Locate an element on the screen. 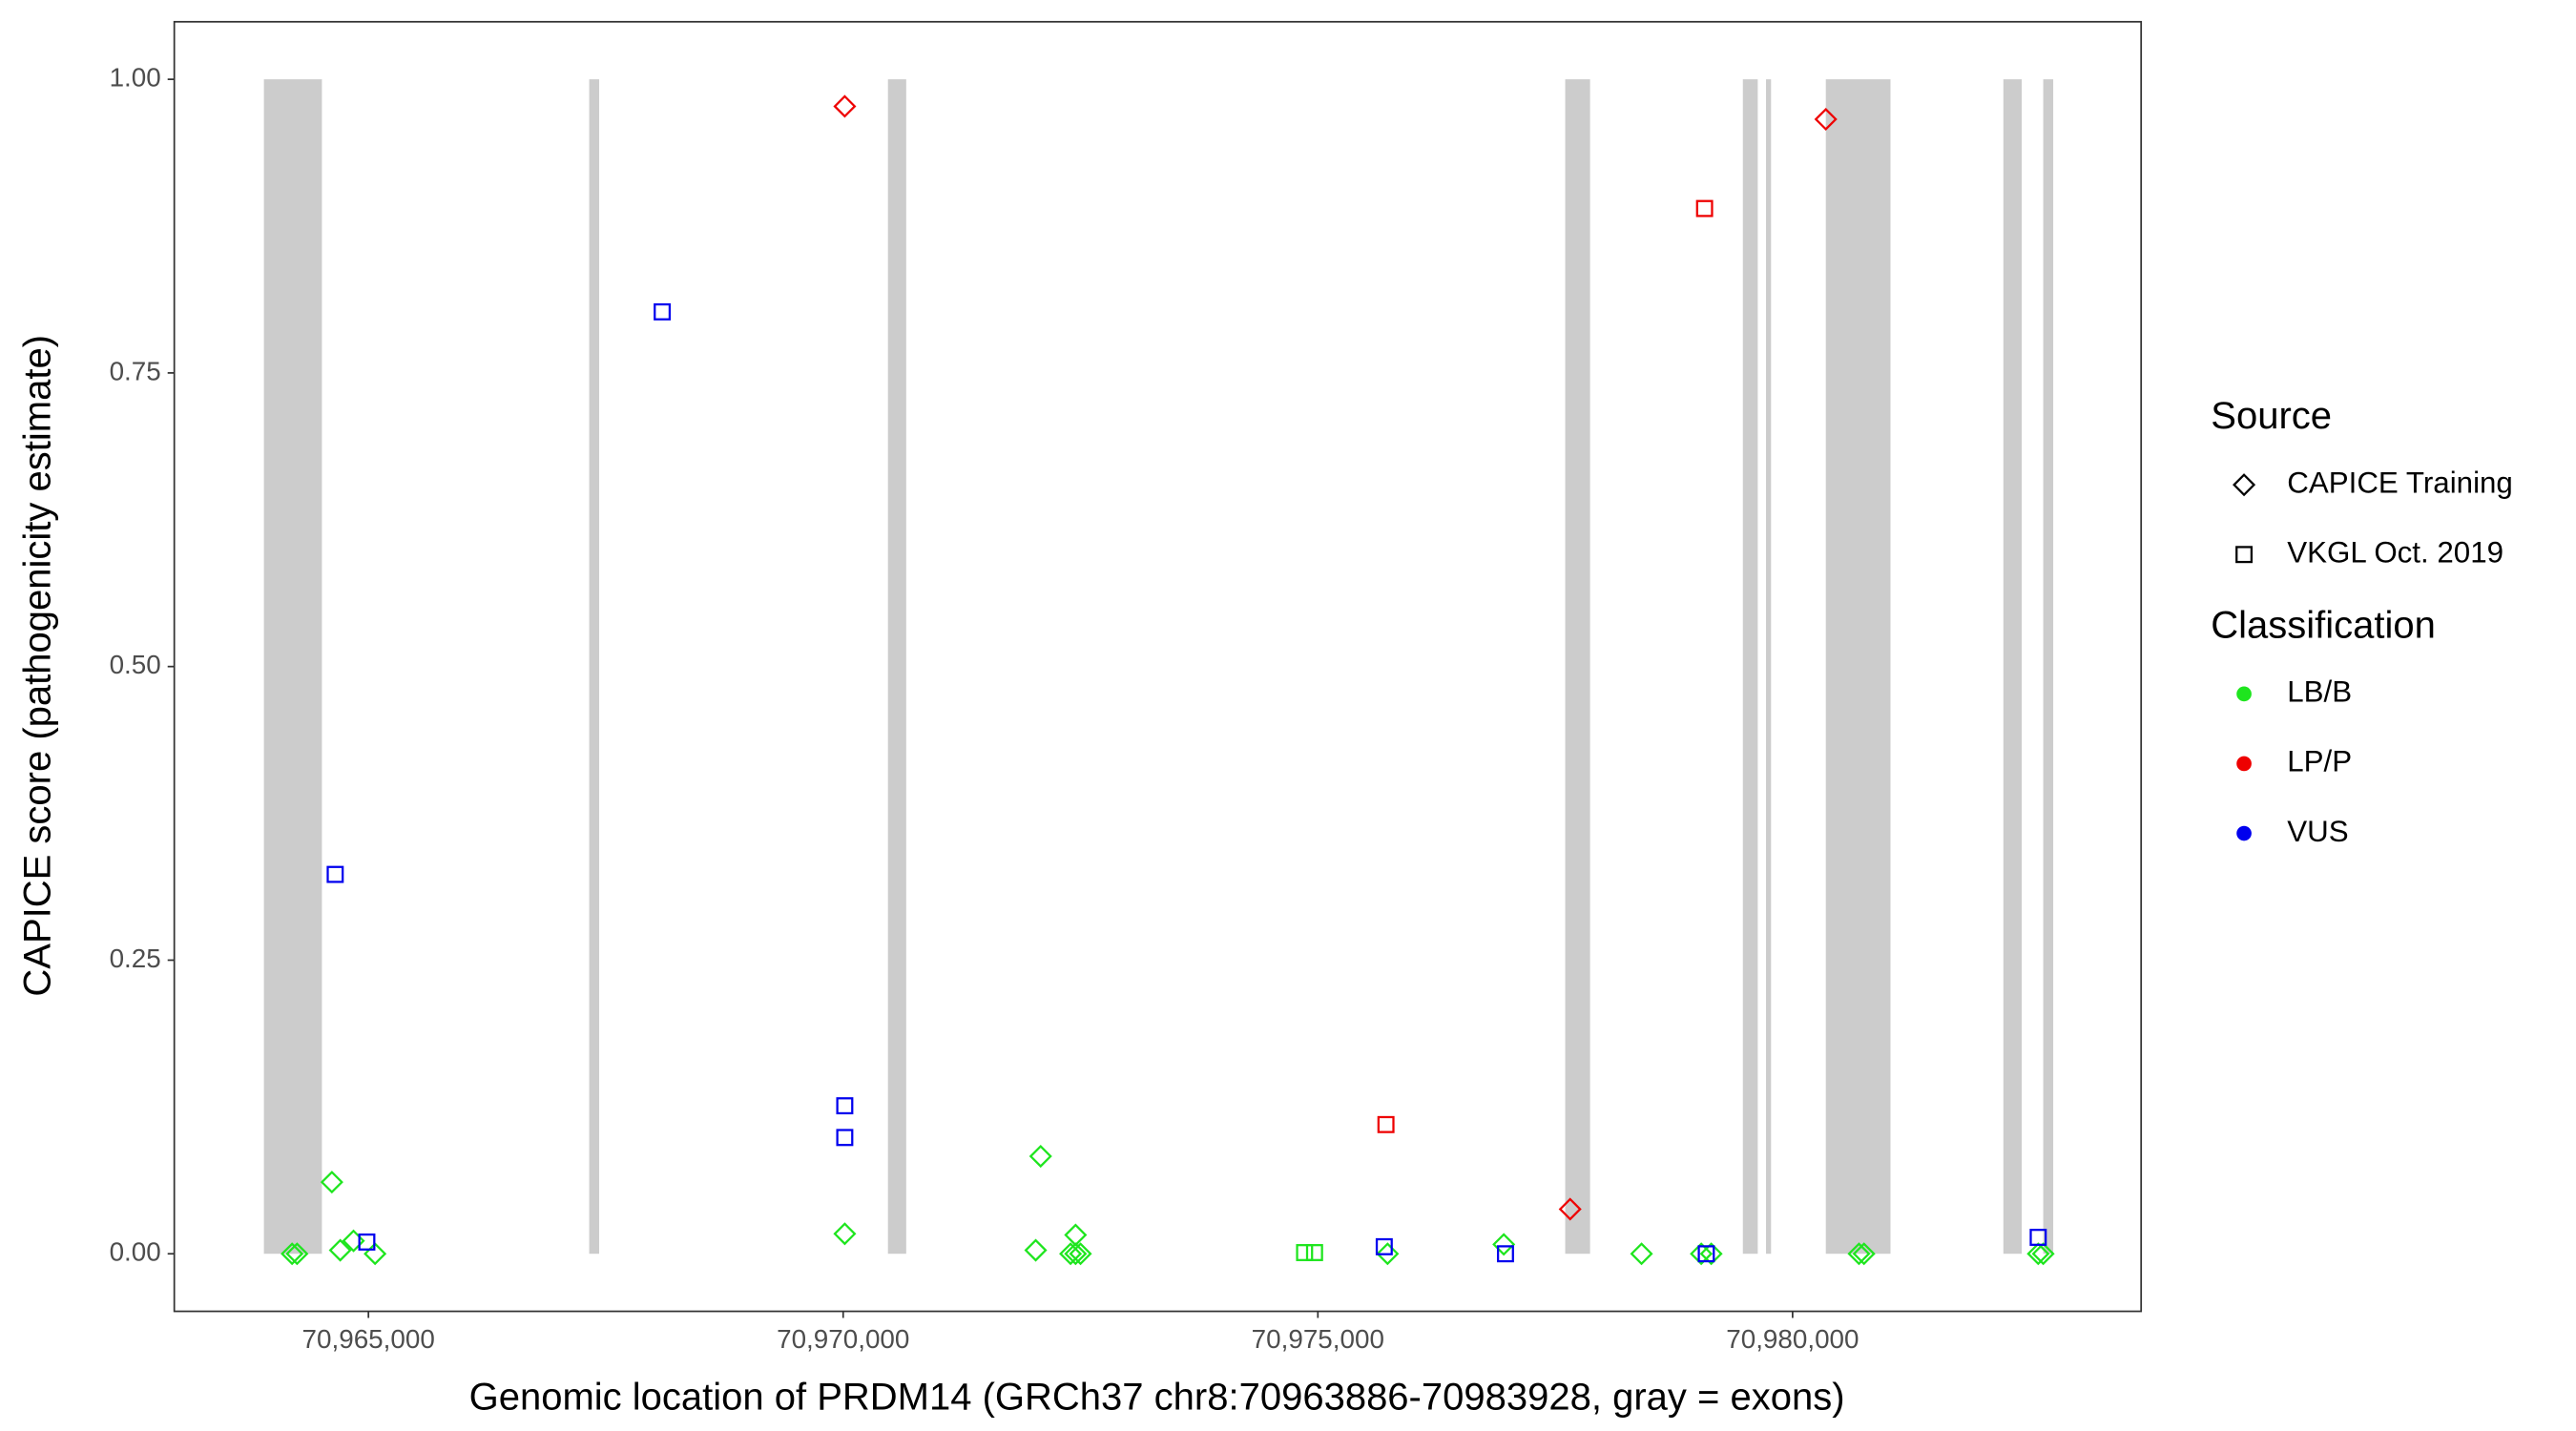 Image resolution: width=2576 pixels, height=1431 pixels. legend-label: LB/B is located at coordinates (2319, 692).